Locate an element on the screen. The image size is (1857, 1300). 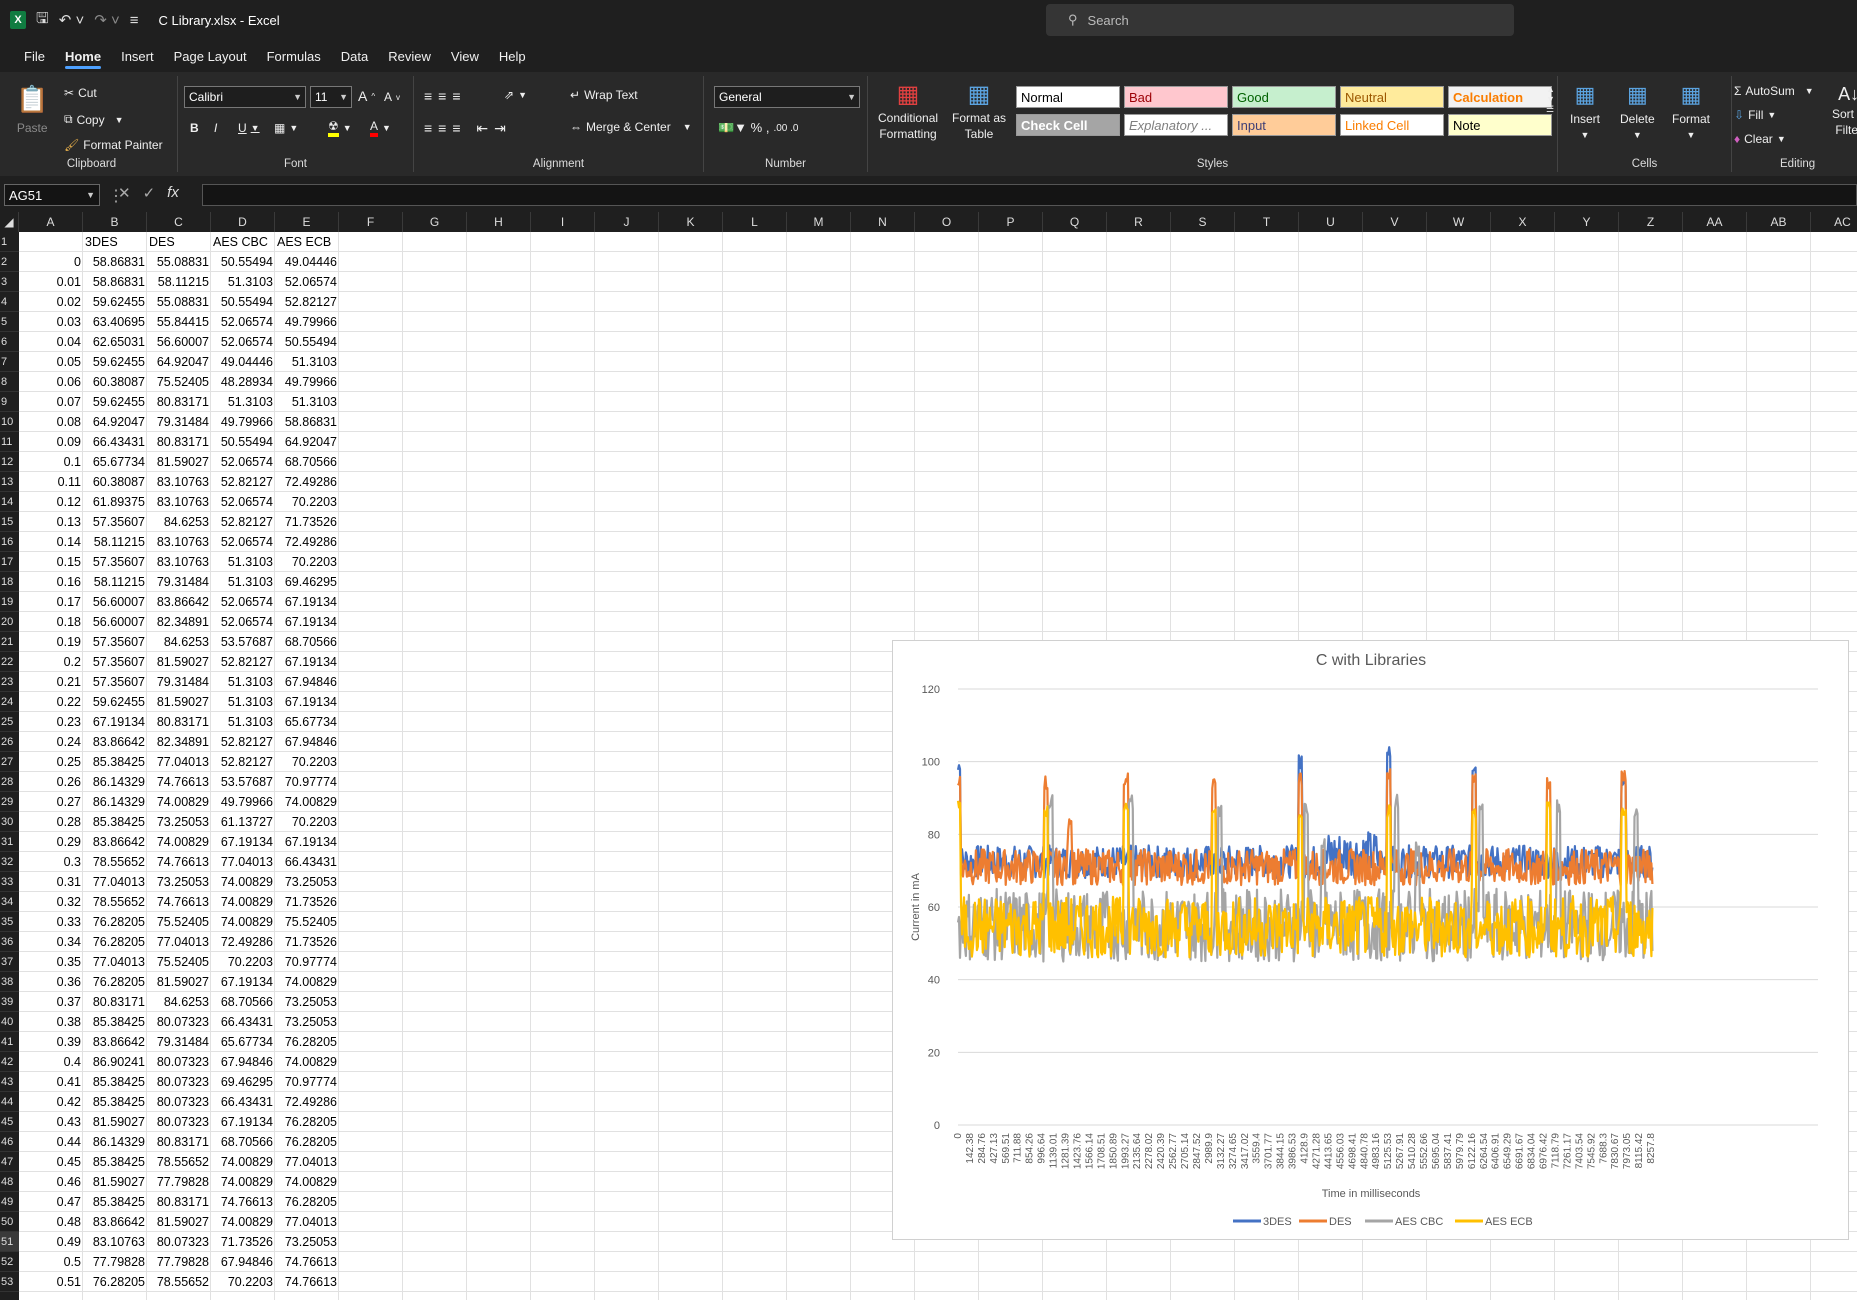
data-cell: 0.25 is located at coordinates (68, 762).